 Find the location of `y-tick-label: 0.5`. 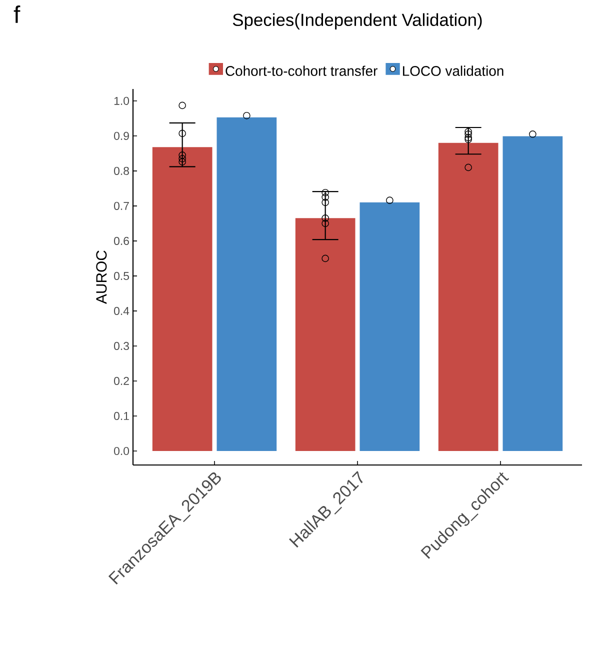

y-tick-label: 0.5 is located at coordinates (121, 276).